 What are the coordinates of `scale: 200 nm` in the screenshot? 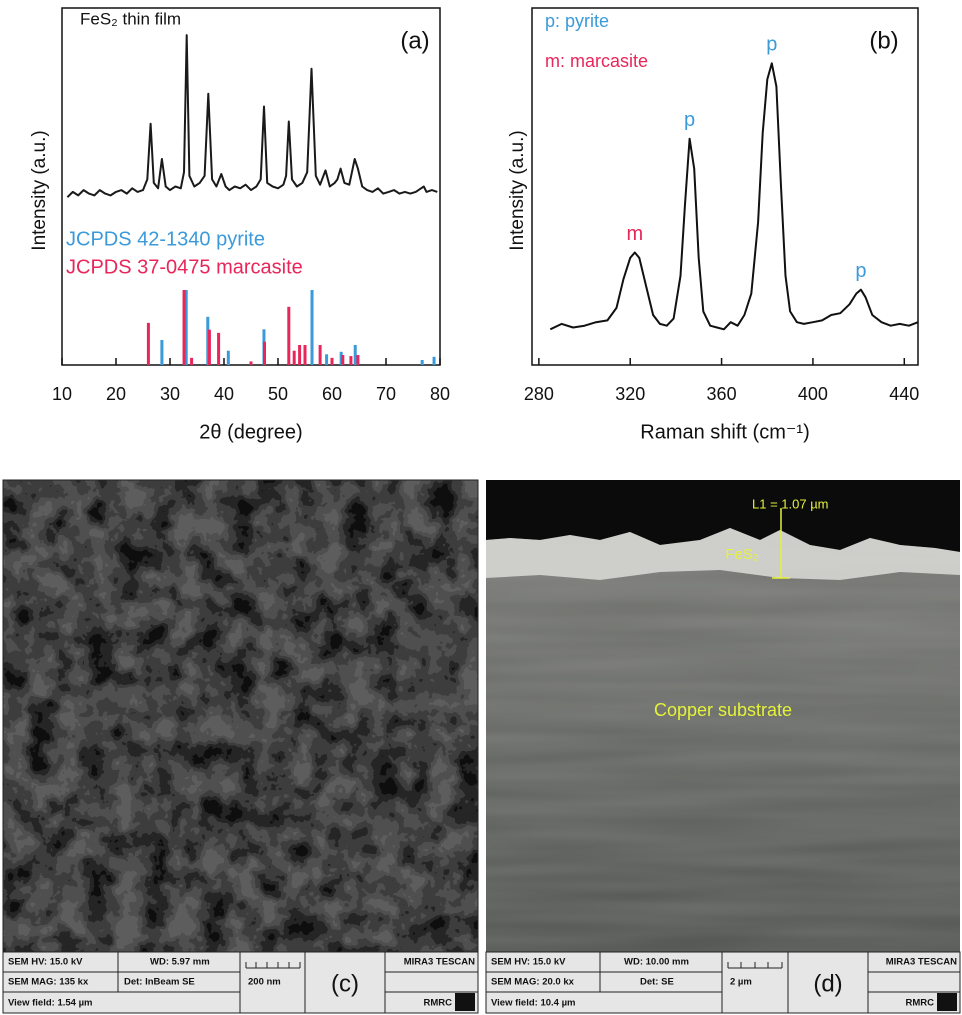 It's located at (264, 982).